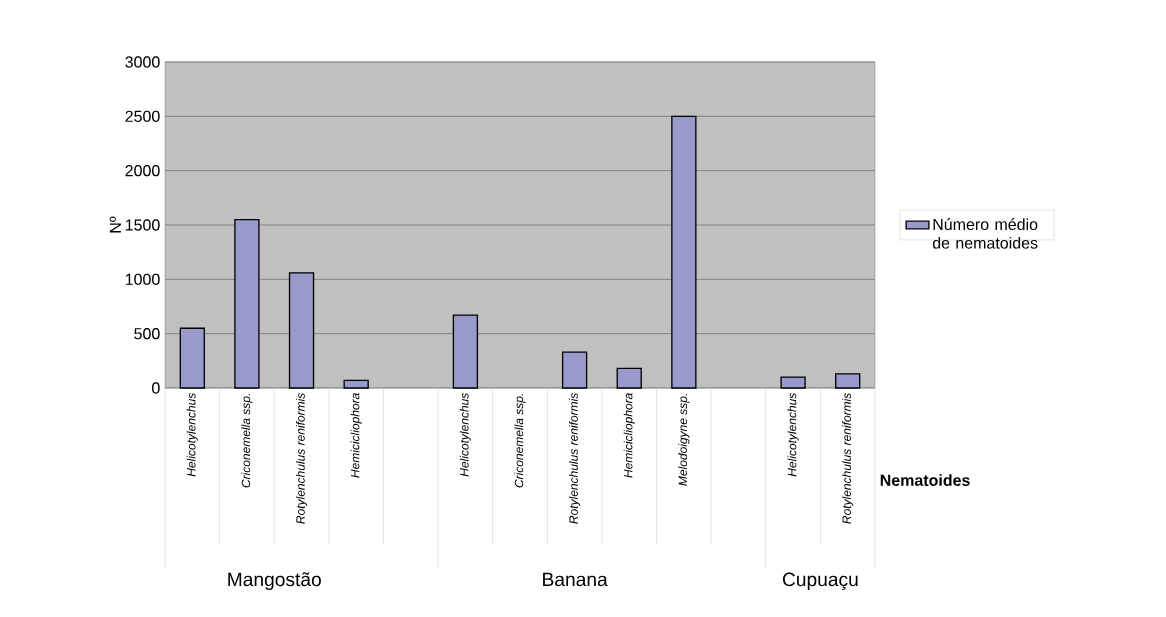  What do you see at coordinates (147, 334) in the screenshot?
I see `y-tick-label: 500` at bounding box center [147, 334].